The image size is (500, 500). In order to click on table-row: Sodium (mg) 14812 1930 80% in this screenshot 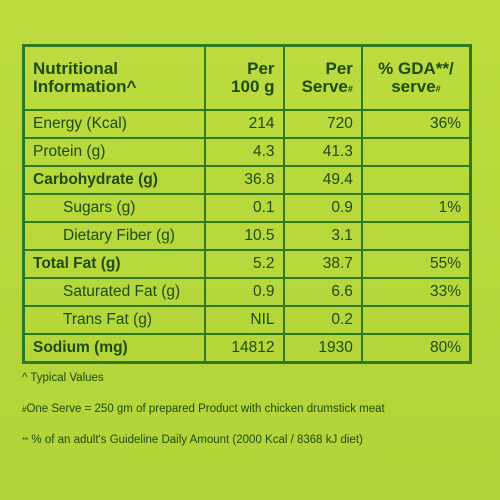, I will do `click(247, 348)`.